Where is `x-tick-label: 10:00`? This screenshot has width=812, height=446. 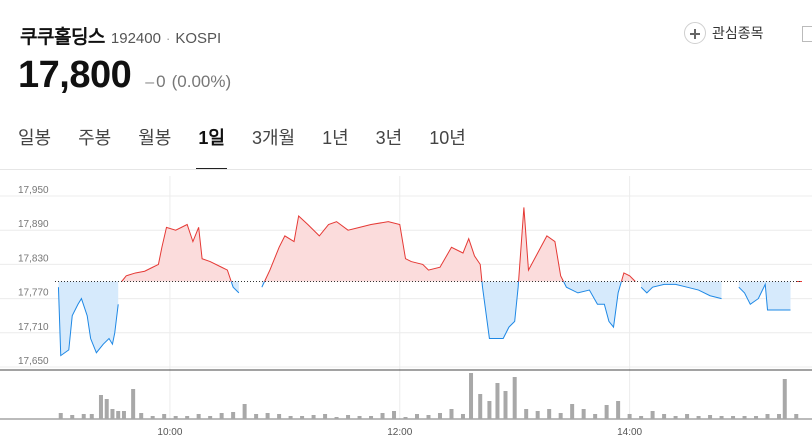 x-tick-label: 10:00 is located at coordinates (169, 432).